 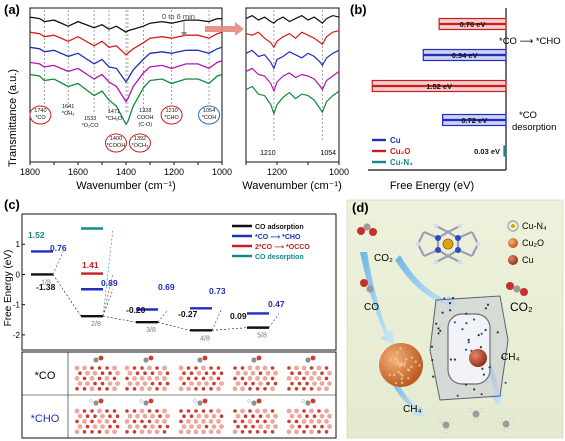 I want to click on bar-label-1-0: 1.52 eV, so click(x=439, y=86).